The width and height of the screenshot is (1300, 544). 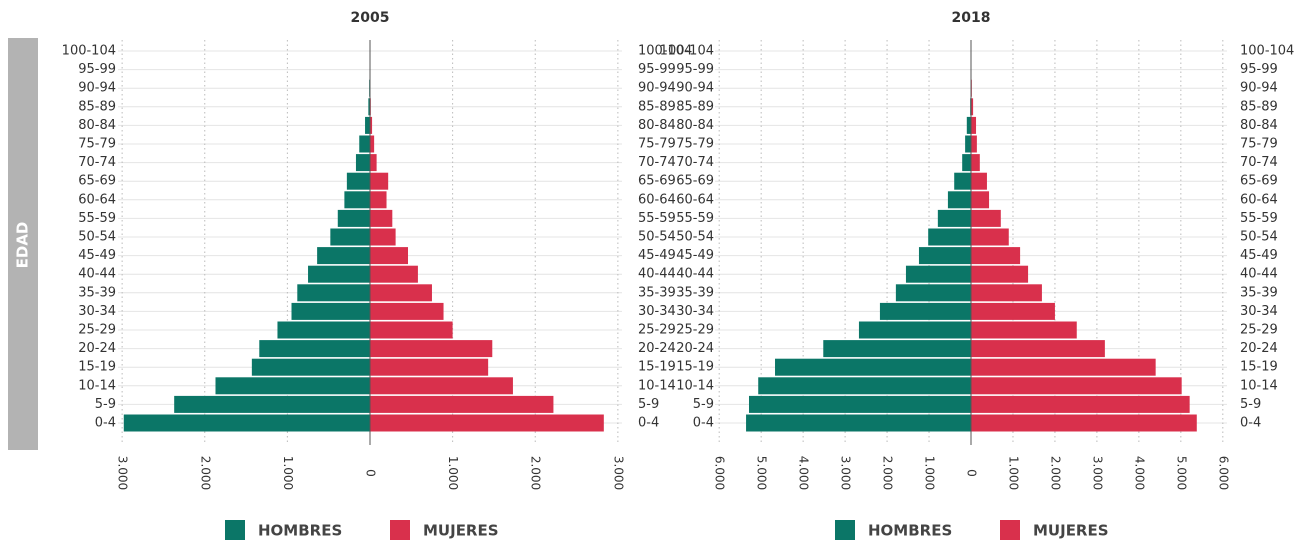 I want to click on legend-label: HOMBRES, so click(x=910, y=531).